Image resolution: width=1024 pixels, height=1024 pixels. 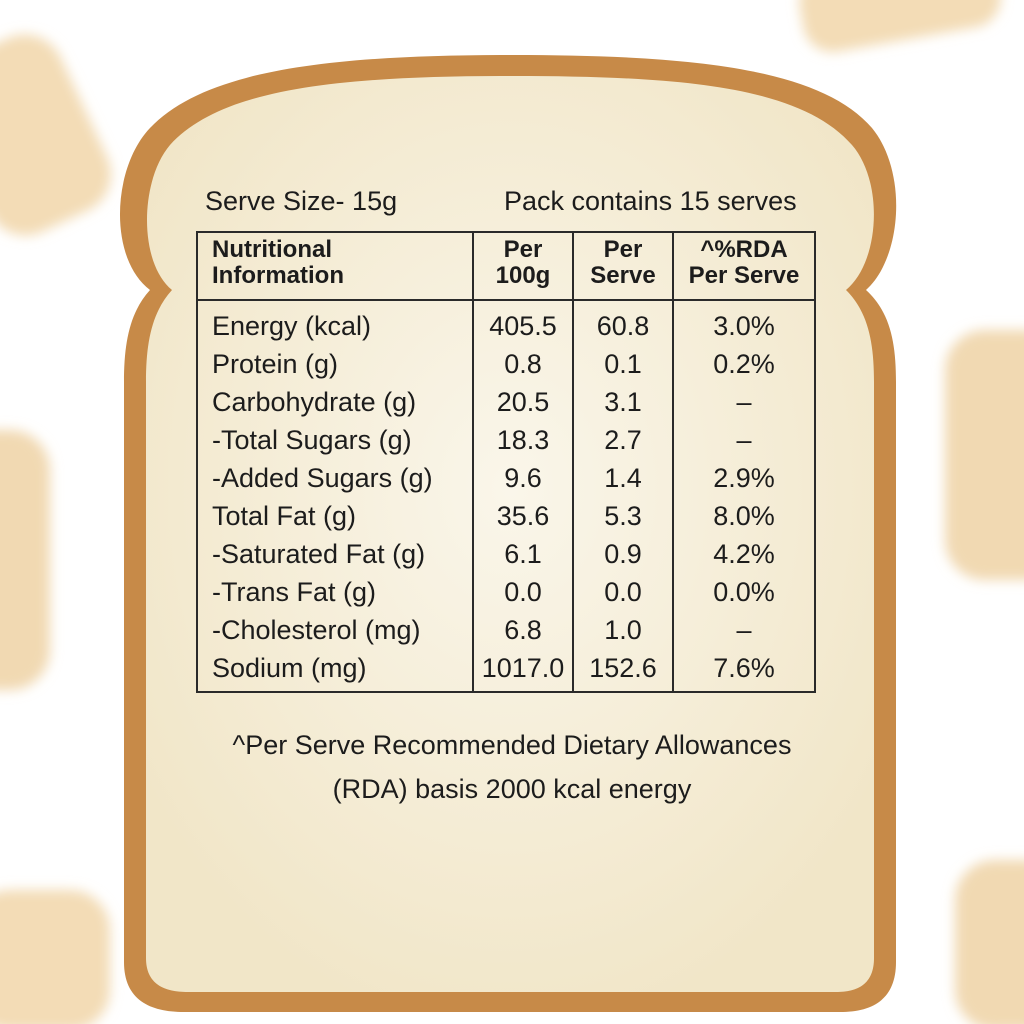 I want to click on table-row: -Saturated Fat (g) 6.1 0.9 4.2%, so click(x=506, y=554).